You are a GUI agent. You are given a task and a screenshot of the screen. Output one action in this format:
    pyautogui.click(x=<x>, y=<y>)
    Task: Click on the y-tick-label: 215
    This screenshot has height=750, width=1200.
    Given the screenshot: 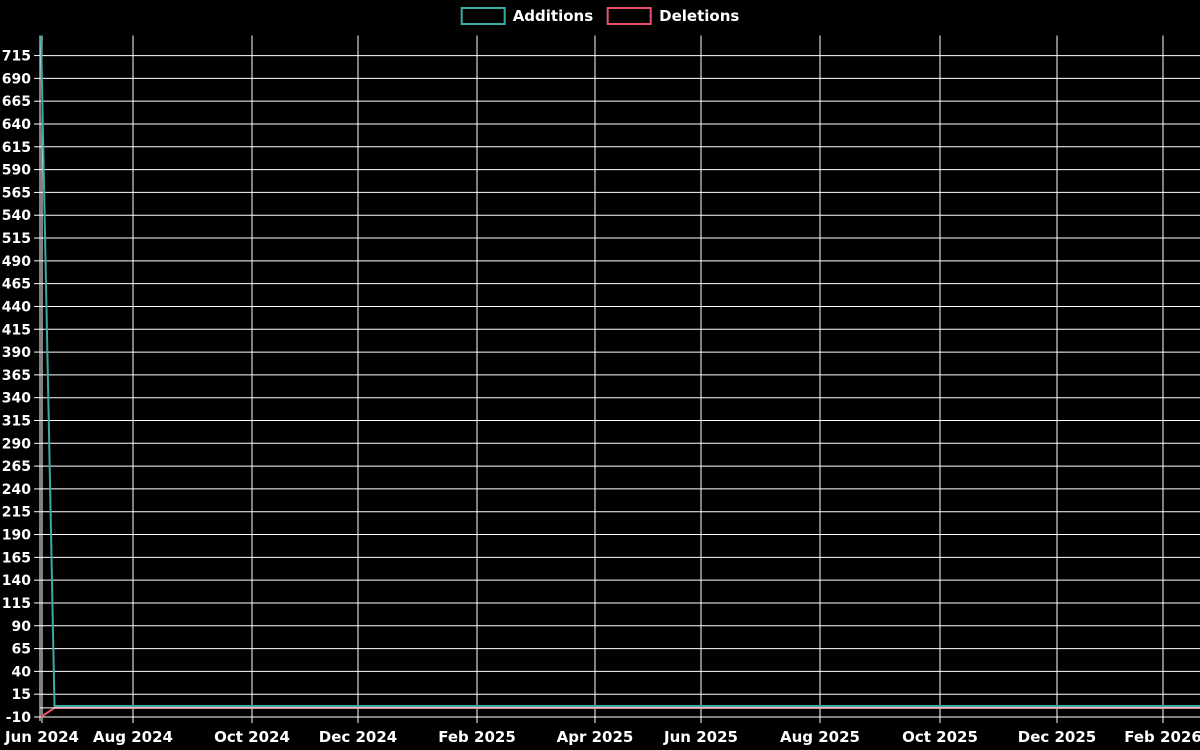 What is the action you would take?
    pyautogui.click(x=16, y=513)
    